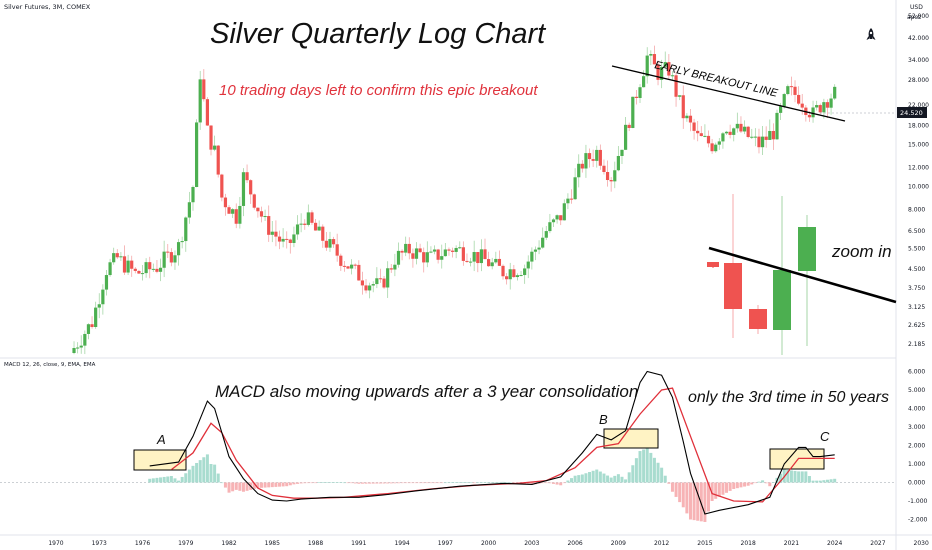  Describe the element at coordinates (161, 439) in the screenshot. I see `box-a-label: A` at that location.